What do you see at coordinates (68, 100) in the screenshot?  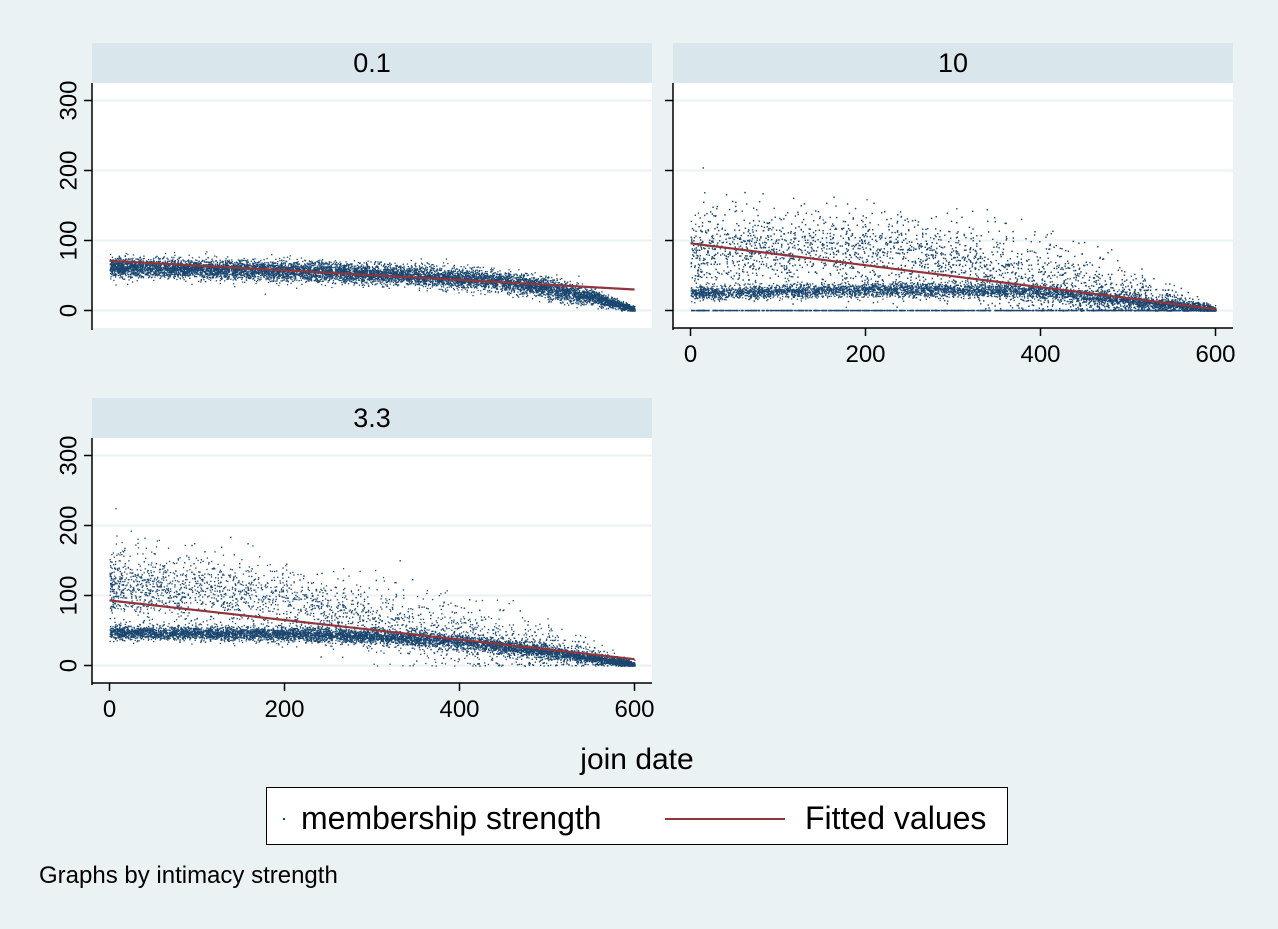 I see `y-tick-label: 300` at bounding box center [68, 100].